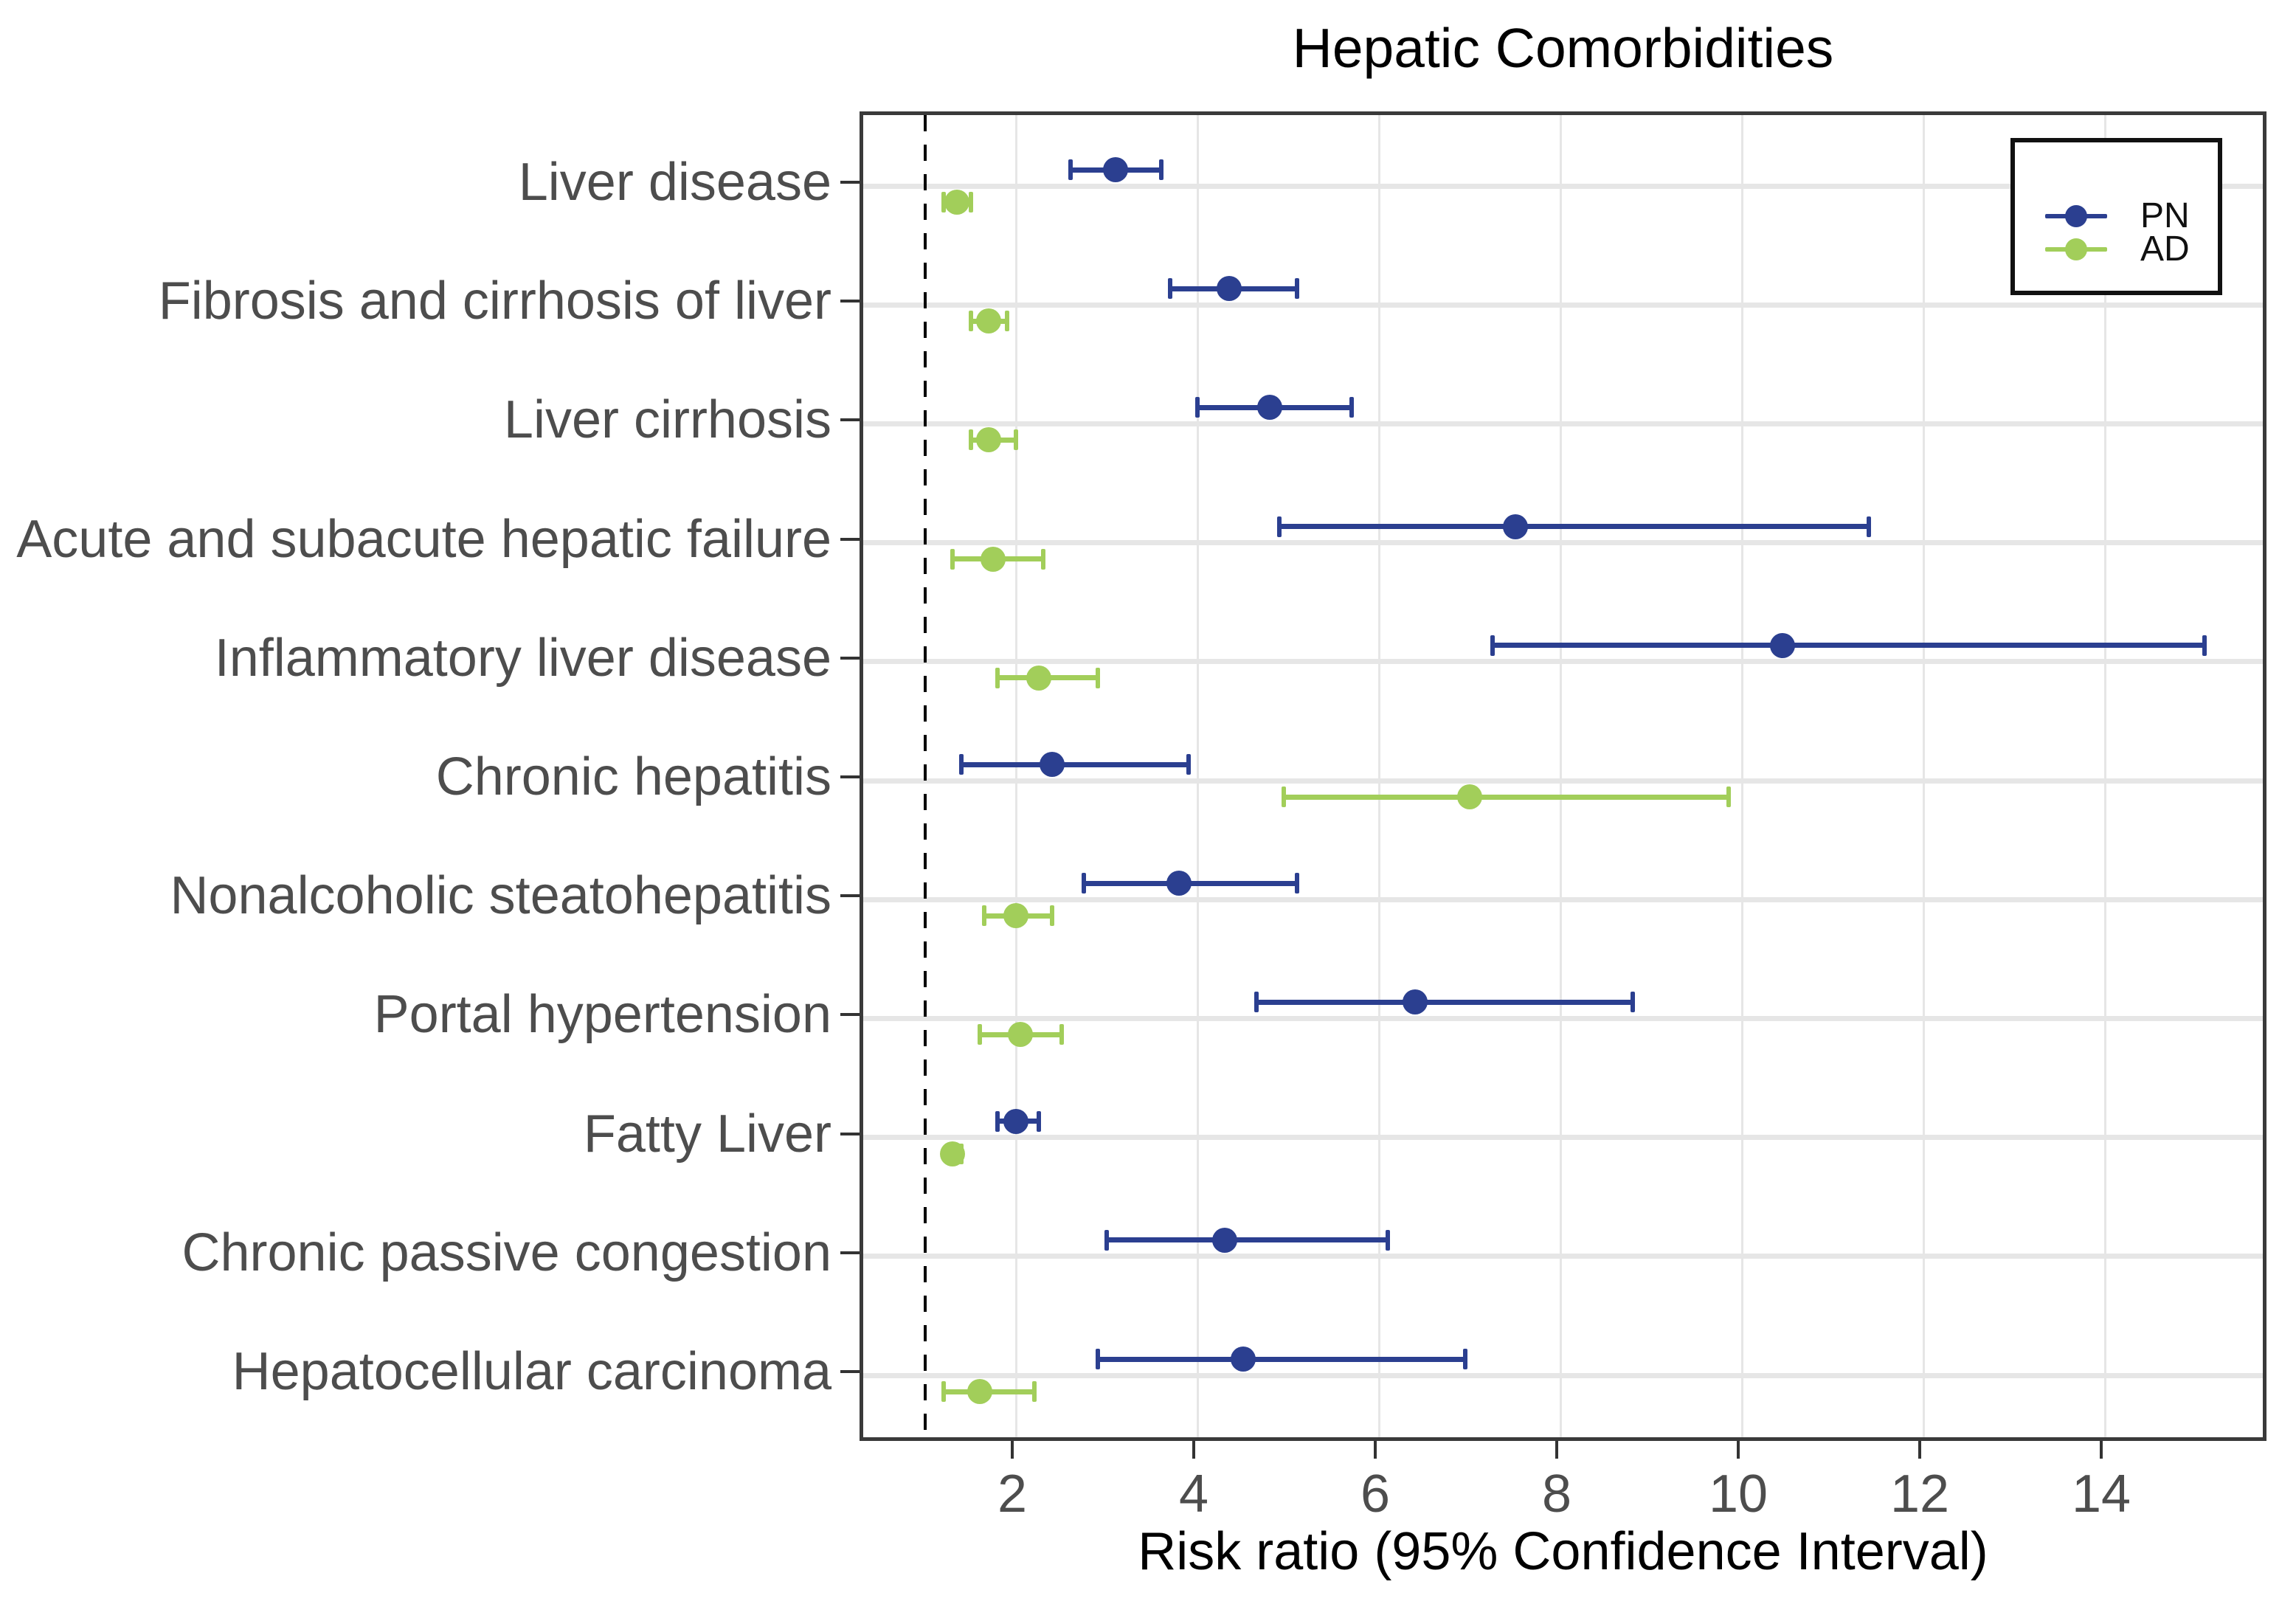 This screenshot has height=1604, width=2296. Describe the element at coordinates (1375, 1494) in the screenshot. I see `x-tick-label: 6` at that location.